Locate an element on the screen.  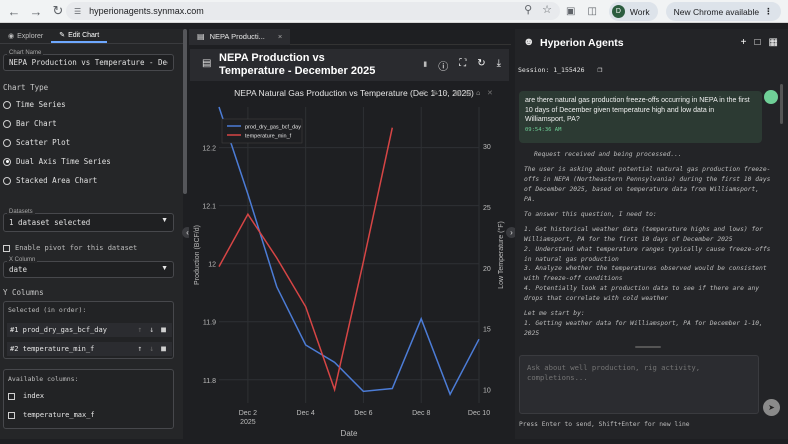
column-name: temperature_max_f is located at coordinates (59, 415).